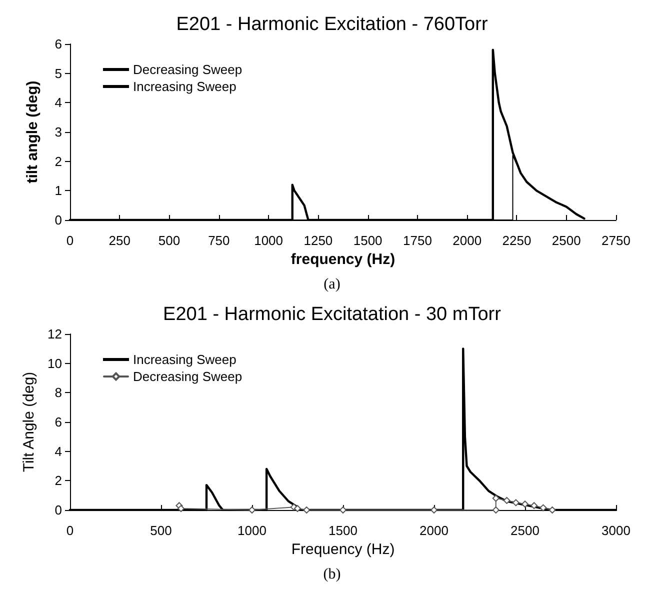 The image size is (664, 597). Describe the element at coordinates (343, 259) in the screenshot. I see `x-axis-title: frequency (Hz)` at that location.